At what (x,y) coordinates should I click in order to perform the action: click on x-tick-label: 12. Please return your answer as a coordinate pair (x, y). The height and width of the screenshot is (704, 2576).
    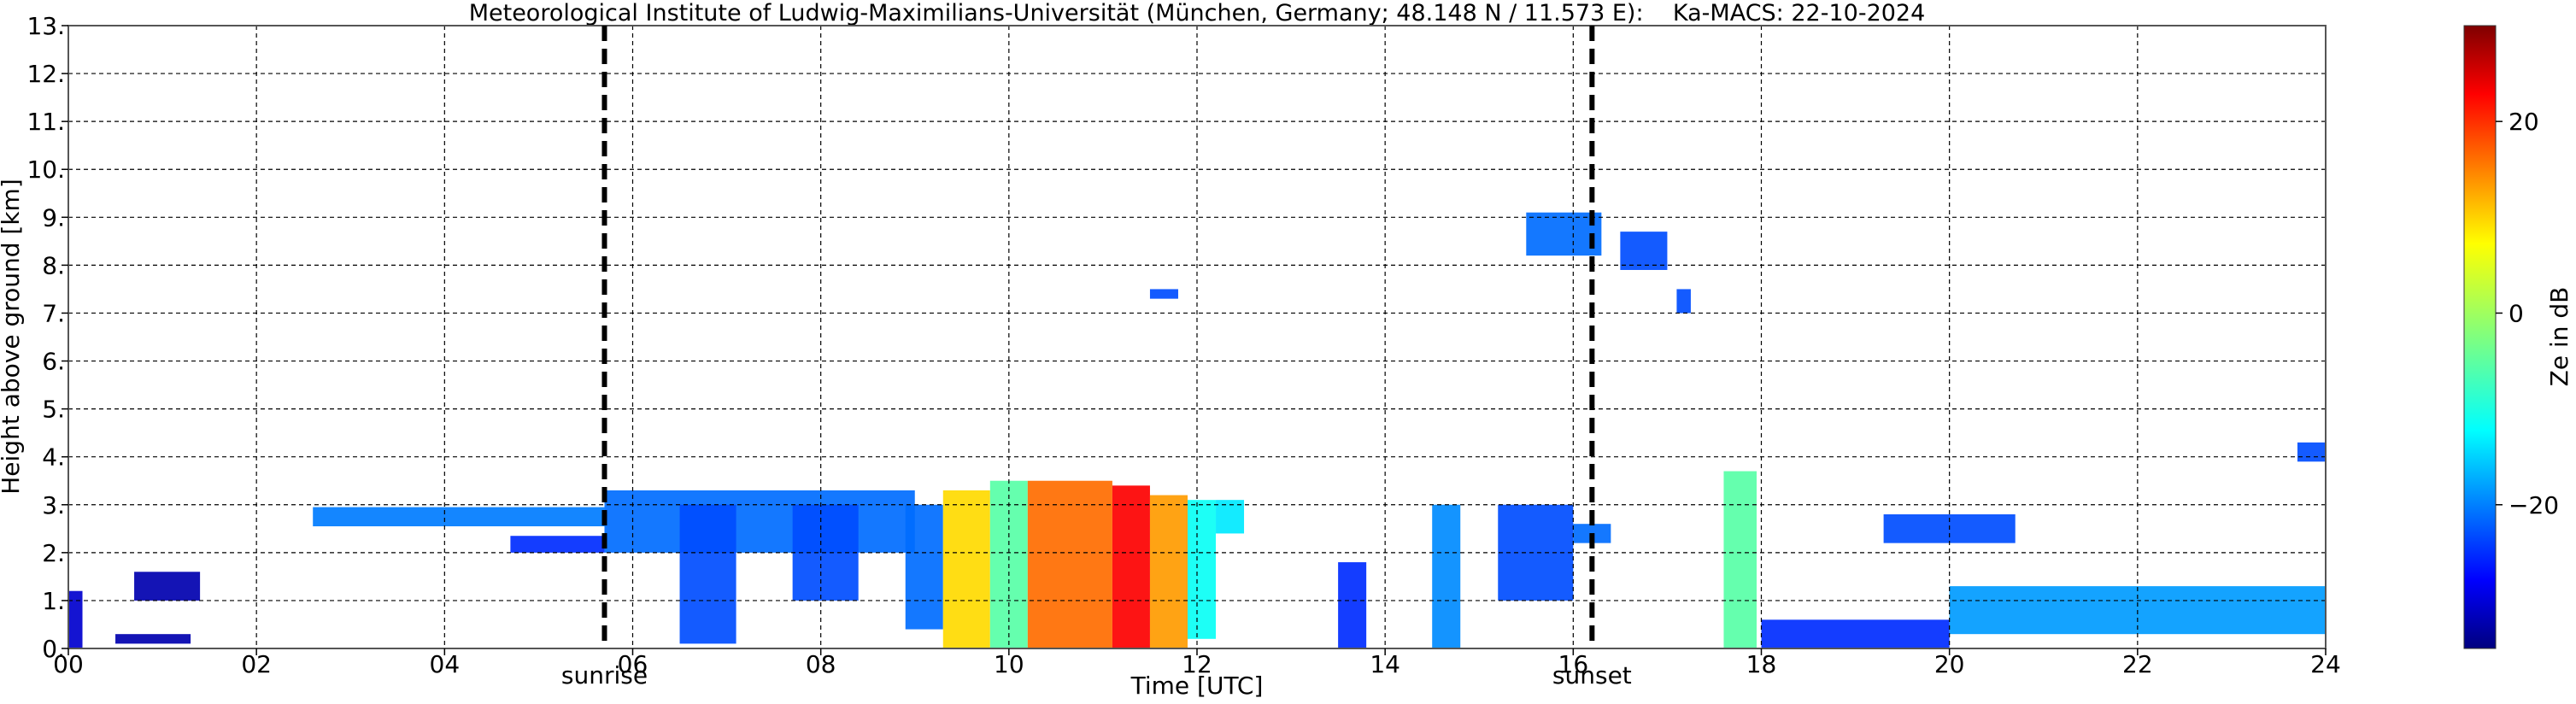
    Looking at the image, I should click on (1197, 664).